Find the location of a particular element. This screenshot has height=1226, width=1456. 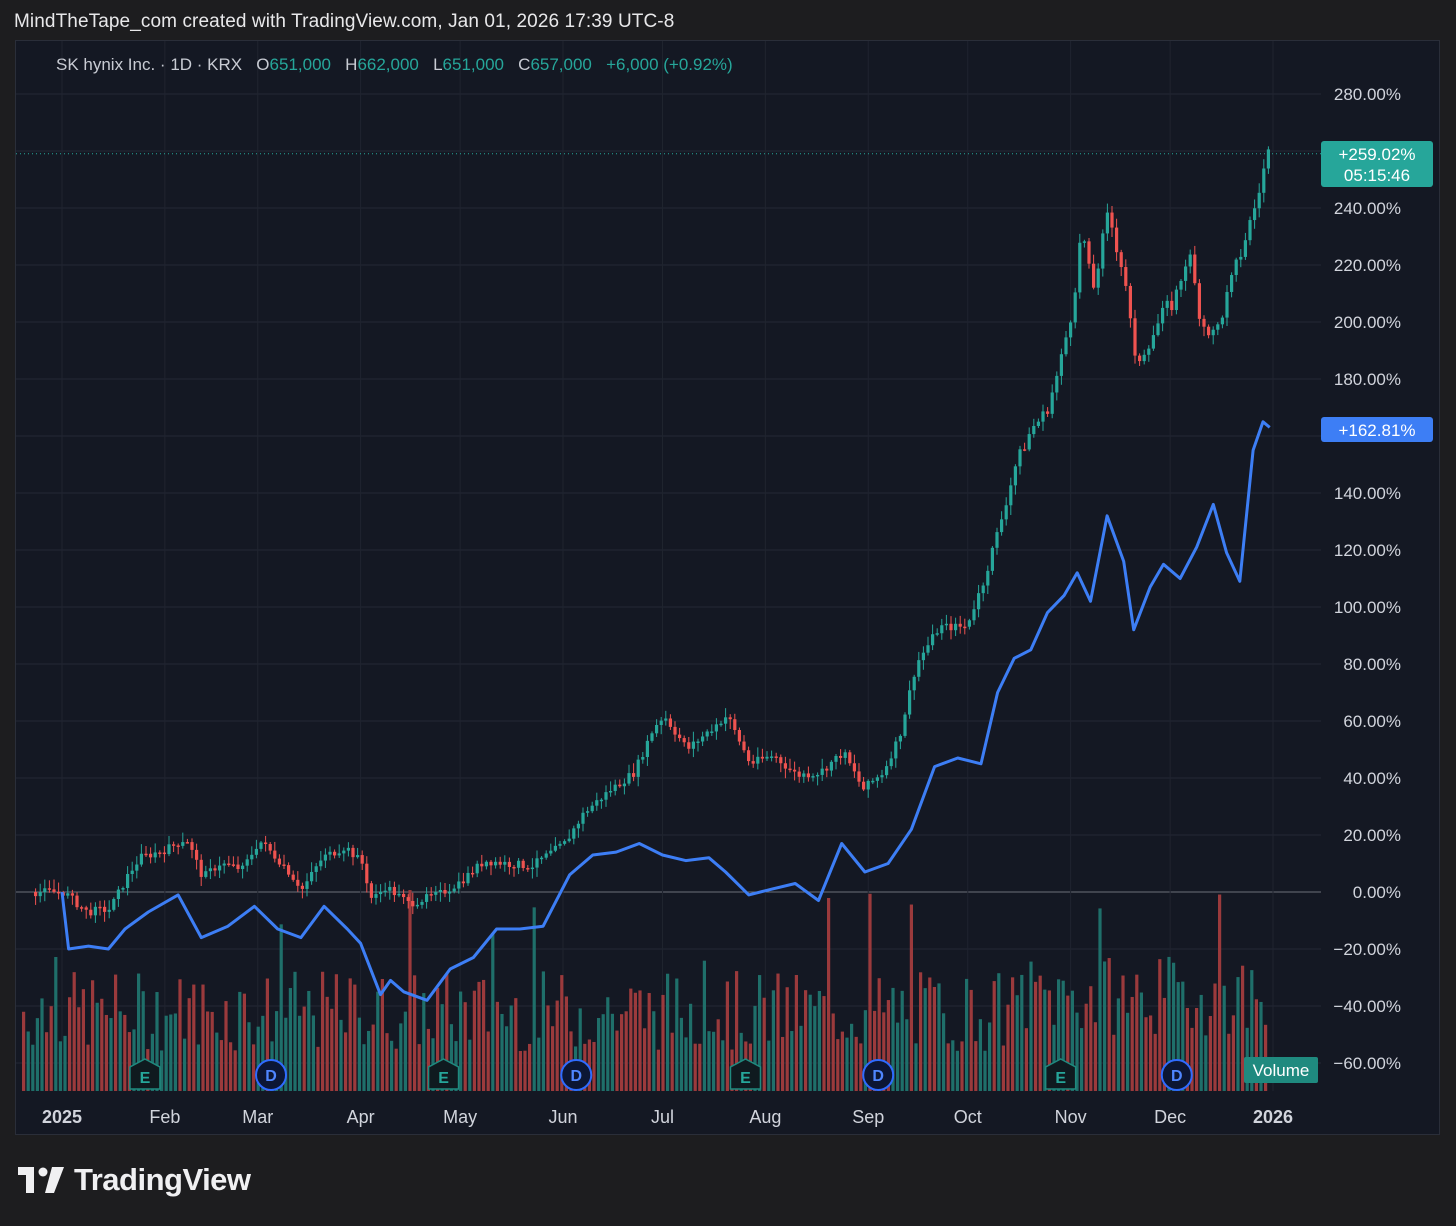

x-tick-label: Dec is located at coordinates (1170, 1117).